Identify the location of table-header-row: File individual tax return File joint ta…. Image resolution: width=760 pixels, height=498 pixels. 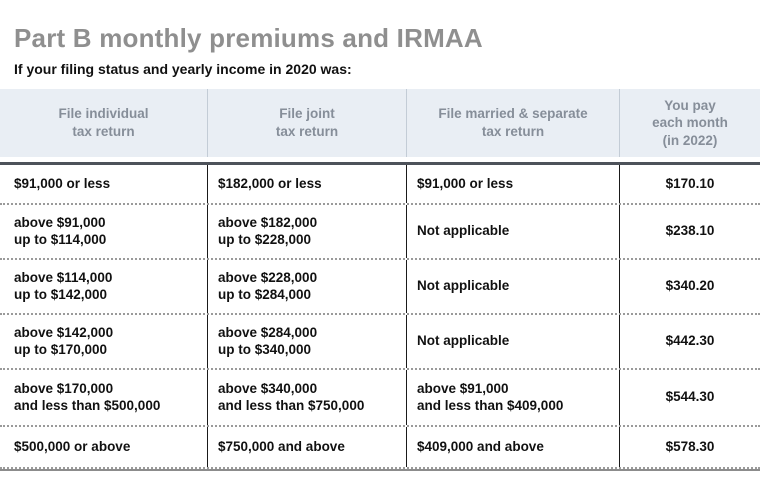
(380, 122).